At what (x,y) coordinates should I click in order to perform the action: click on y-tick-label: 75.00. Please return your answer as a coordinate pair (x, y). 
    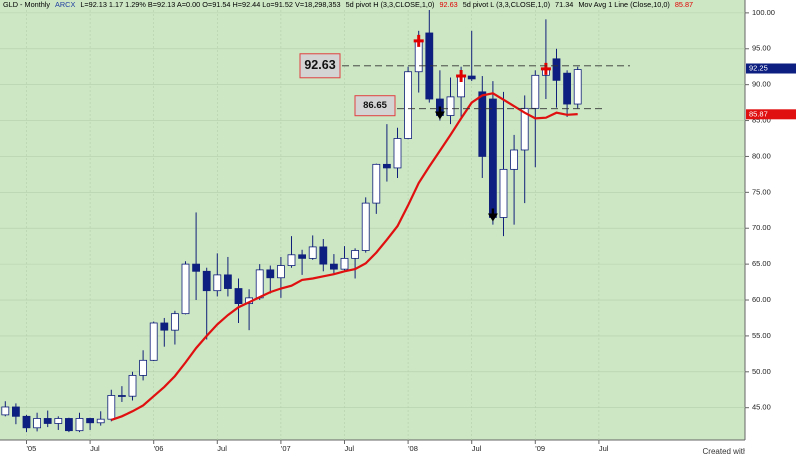
    Looking at the image, I should click on (761, 191).